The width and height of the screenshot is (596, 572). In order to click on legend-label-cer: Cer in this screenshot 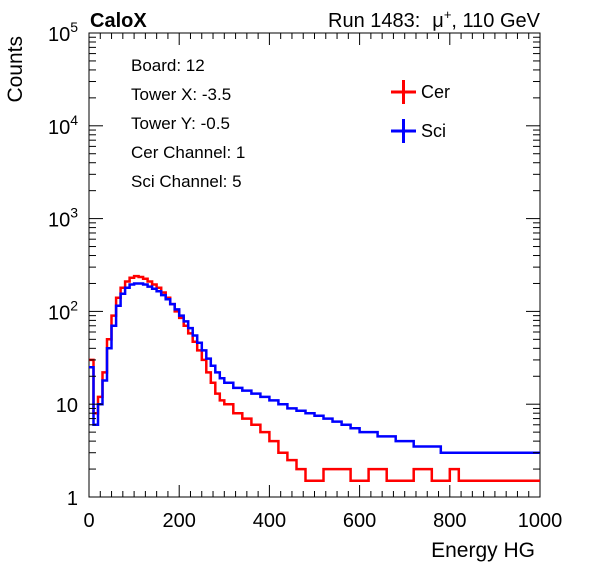, I will do `click(435, 92)`.